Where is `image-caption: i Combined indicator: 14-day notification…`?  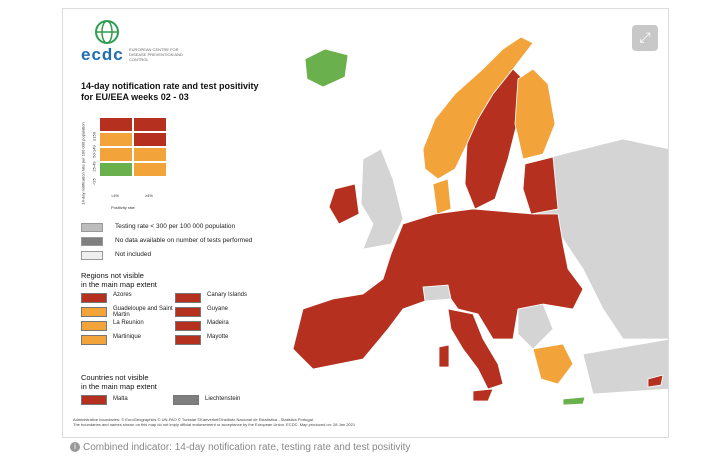
image-caption: i Combined indicator: 14-day notification… is located at coordinates (240, 447).